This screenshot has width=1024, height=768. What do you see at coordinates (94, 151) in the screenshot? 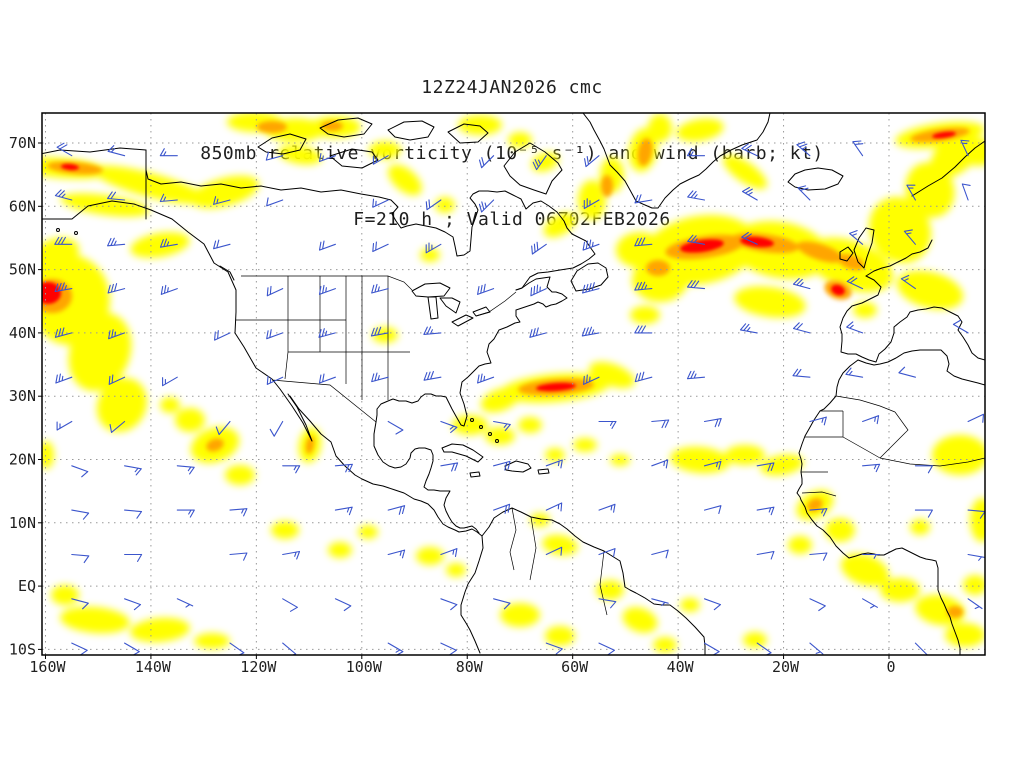
I see `coastline-alaska-north` at bounding box center [94, 151].